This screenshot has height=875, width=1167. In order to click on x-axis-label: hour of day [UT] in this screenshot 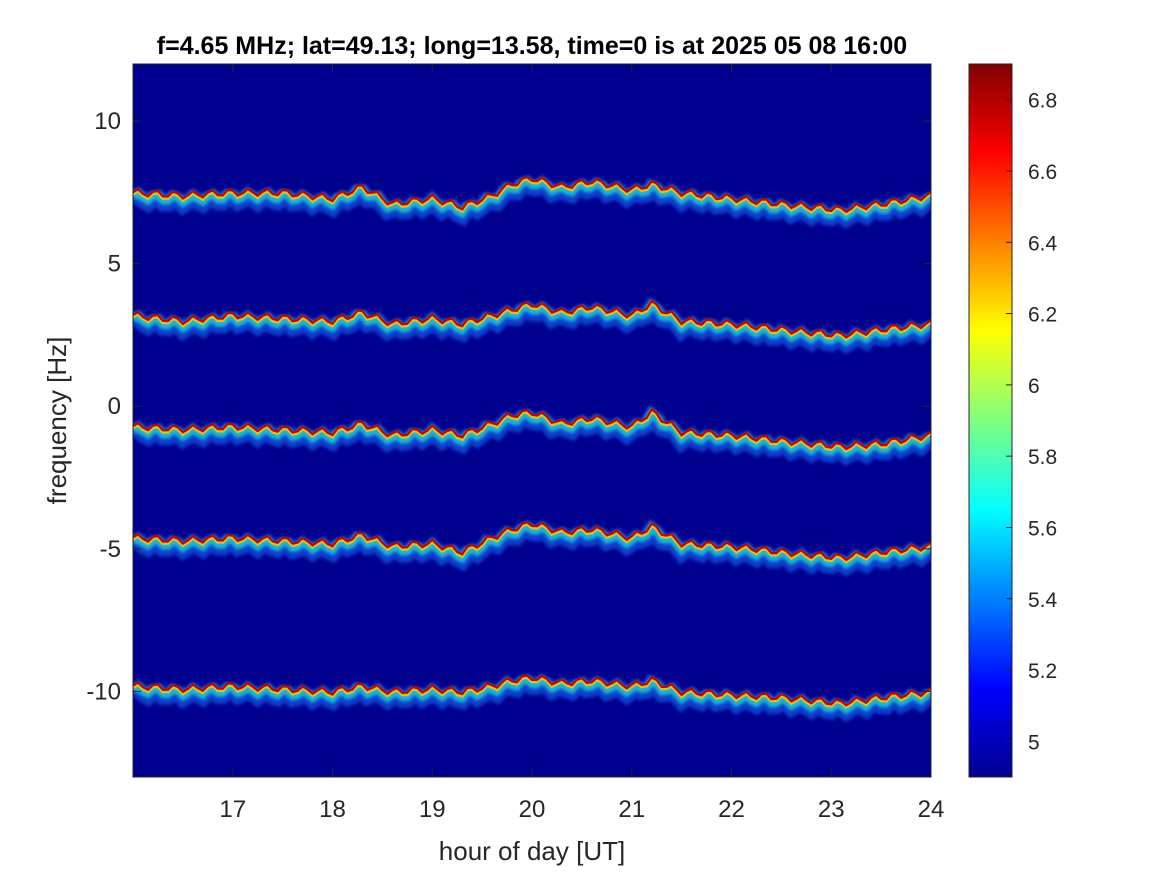, I will do `click(532, 851)`.